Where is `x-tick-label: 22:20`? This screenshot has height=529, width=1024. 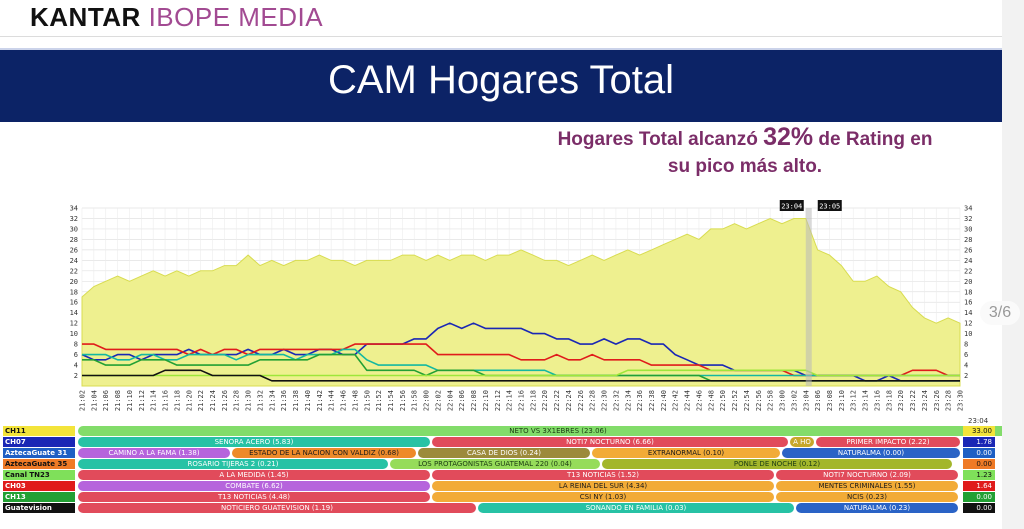
x-tick-label: 22:20 is located at coordinates (545, 400).